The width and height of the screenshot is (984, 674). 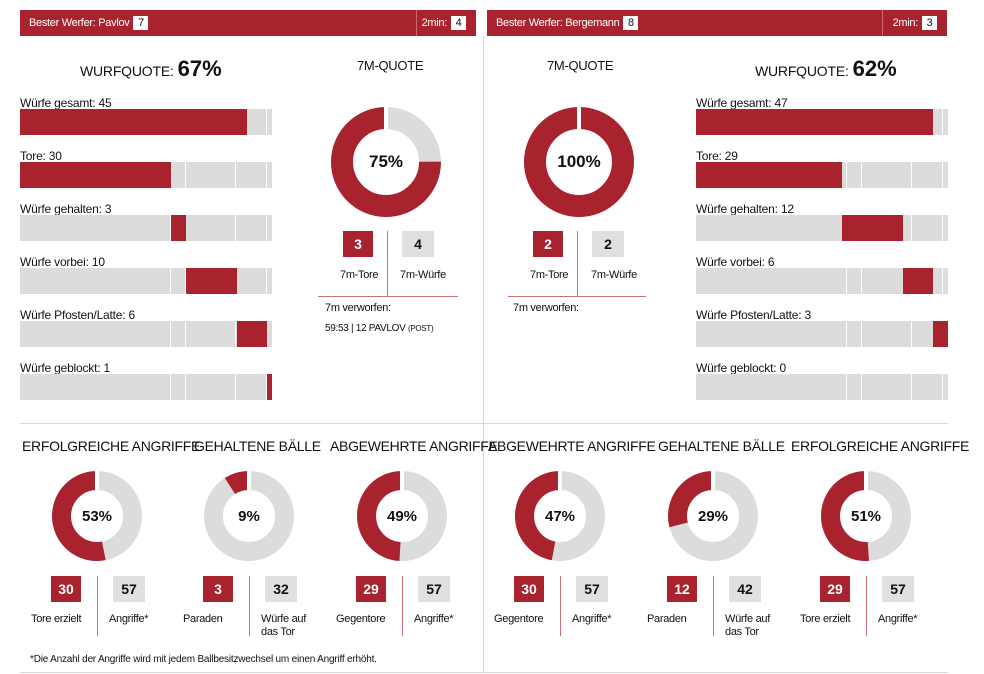 What do you see at coordinates (608, 244) in the screenshot?
I see `seven-m-wuerfe-value: 2` at bounding box center [608, 244].